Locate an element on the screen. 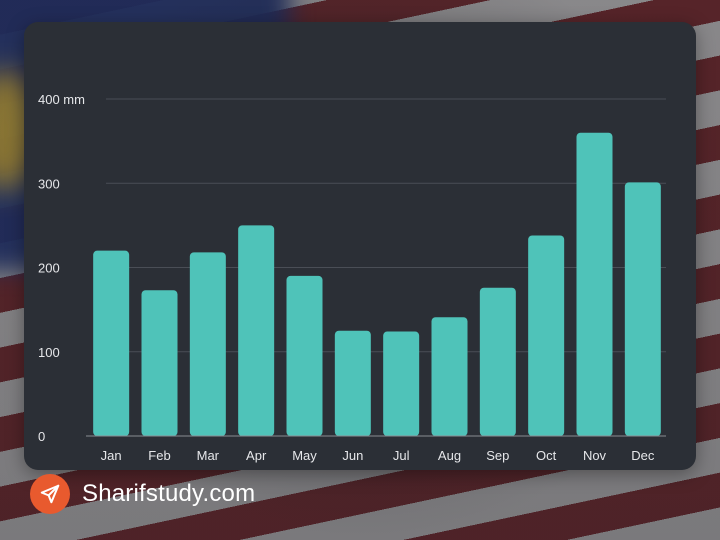 Image resolution: width=720 pixels, height=540 pixels. x-tick-label: Feb is located at coordinates (159, 455).